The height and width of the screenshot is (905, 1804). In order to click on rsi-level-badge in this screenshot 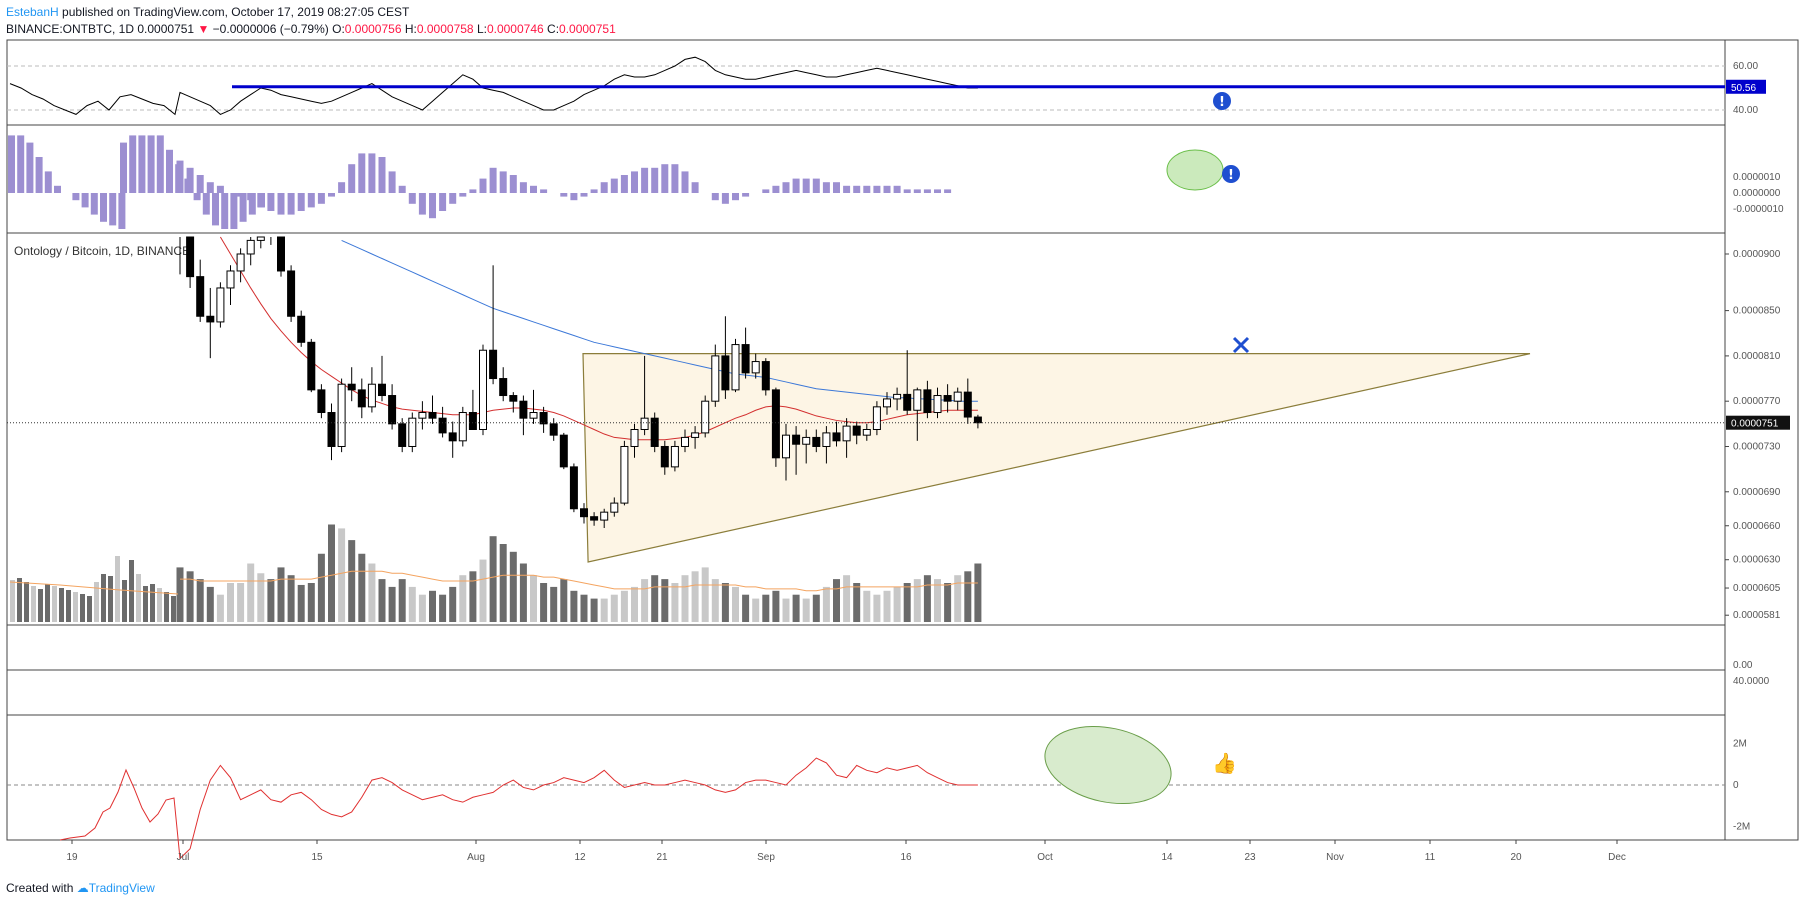, I will do `click(1746, 86)`.